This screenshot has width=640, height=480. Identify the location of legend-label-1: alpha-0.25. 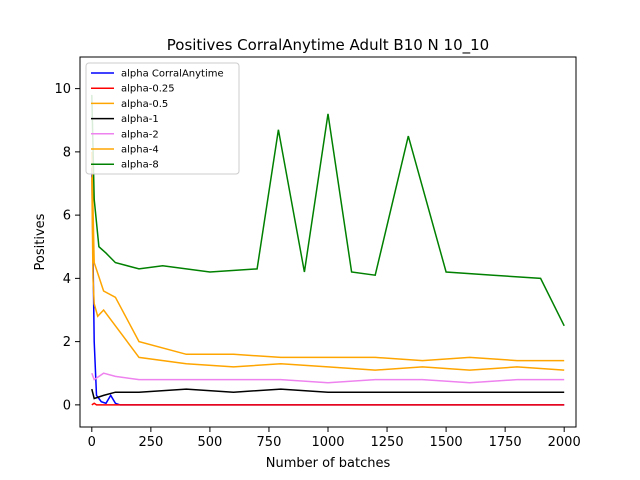
(148, 89).